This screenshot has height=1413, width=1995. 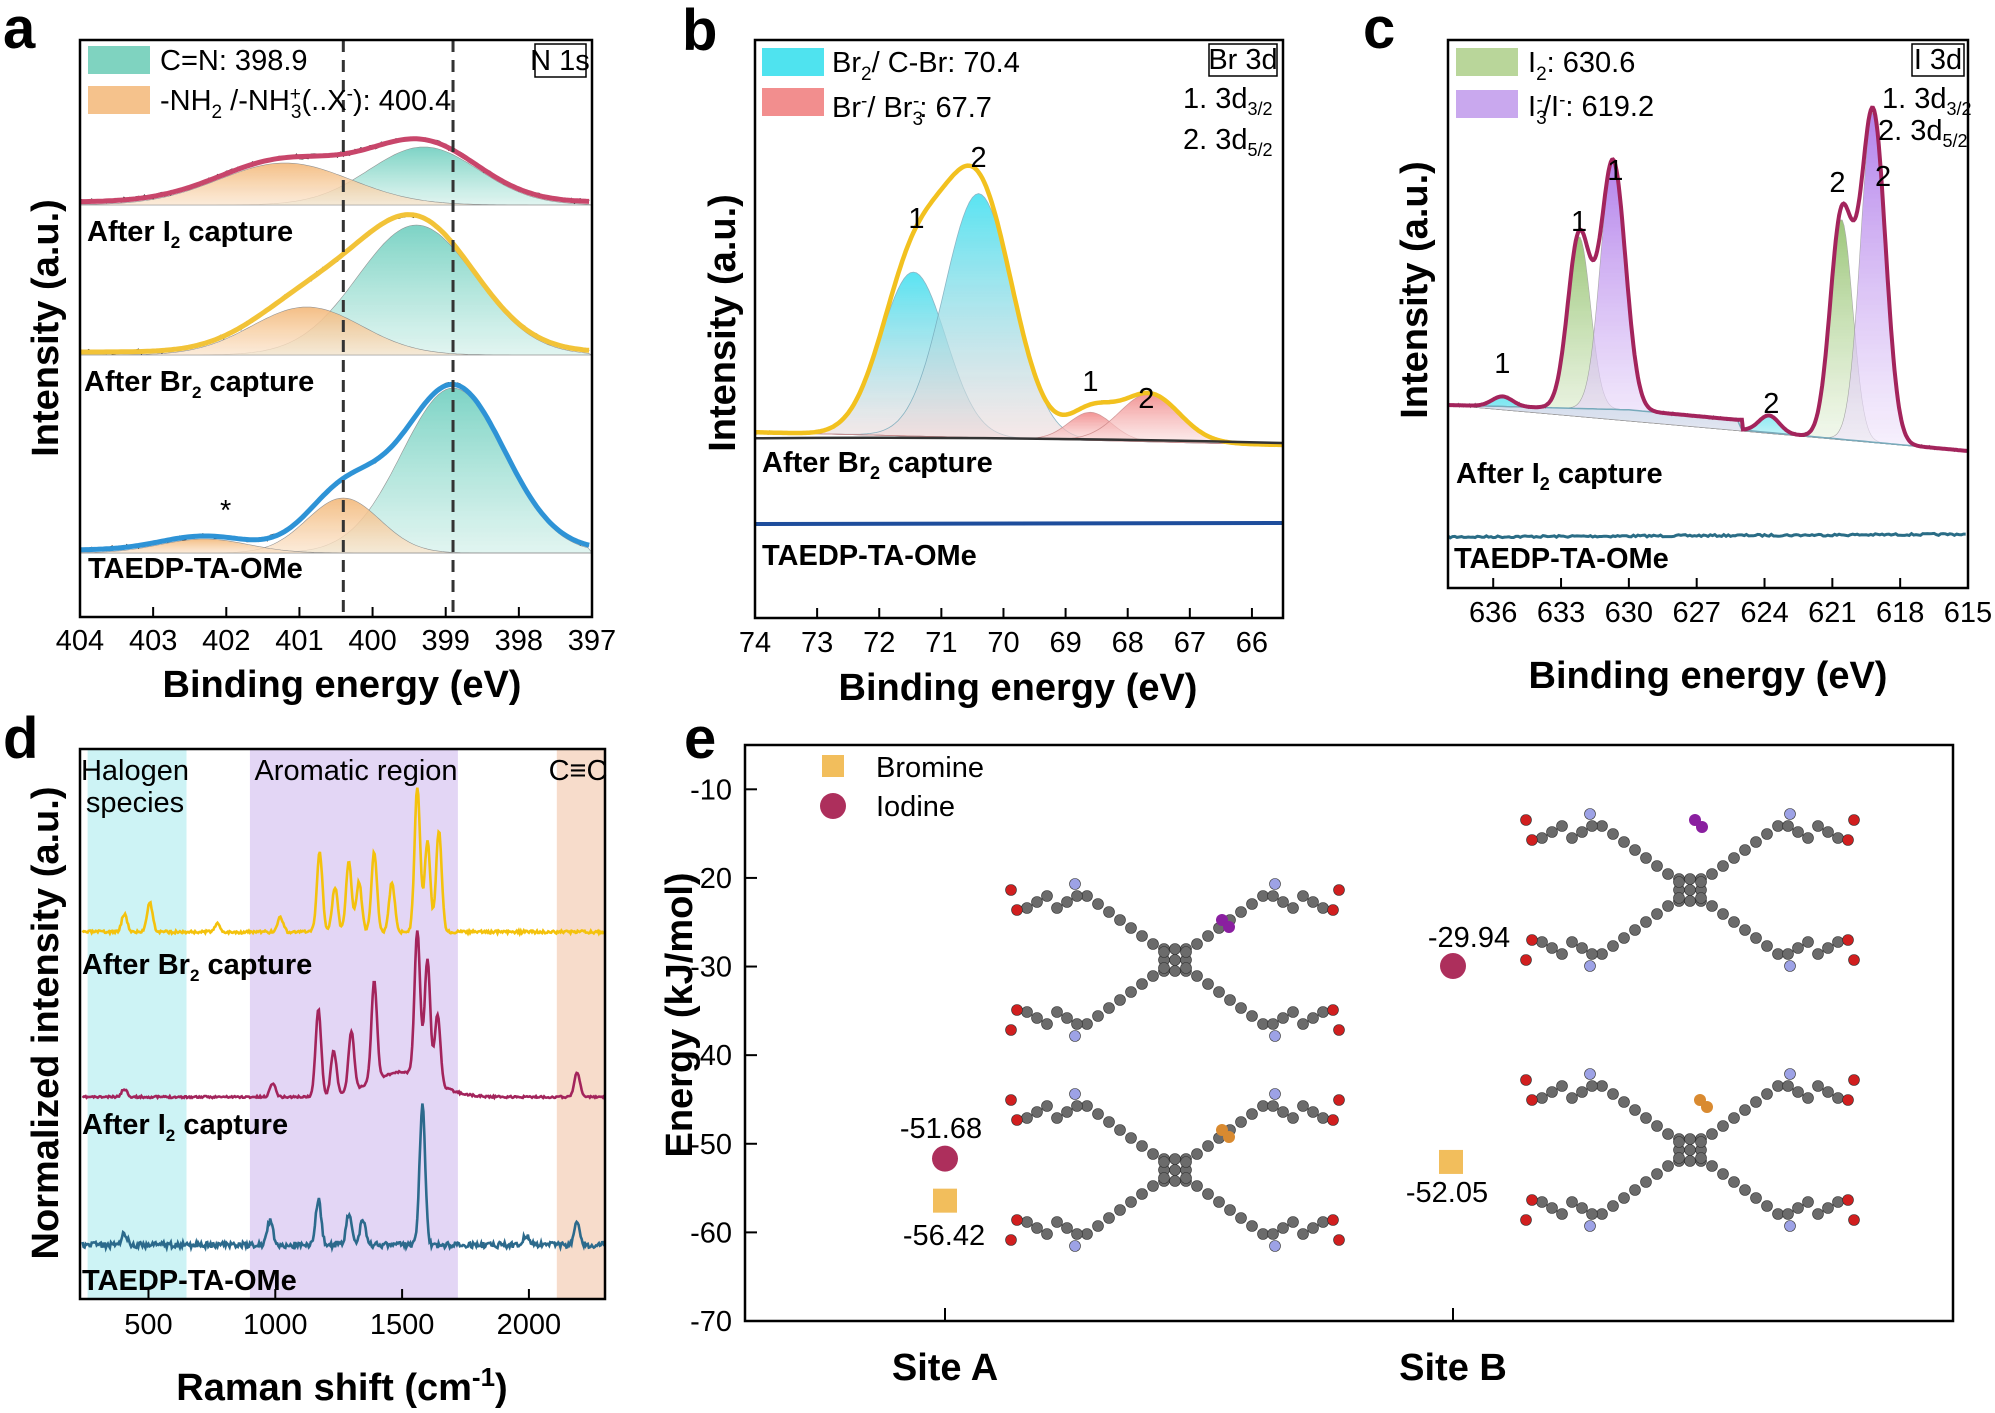 What do you see at coordinates (711, 879) in the screenshot?
I see `y-tick-label: -20` at bounding box center [711, 879].